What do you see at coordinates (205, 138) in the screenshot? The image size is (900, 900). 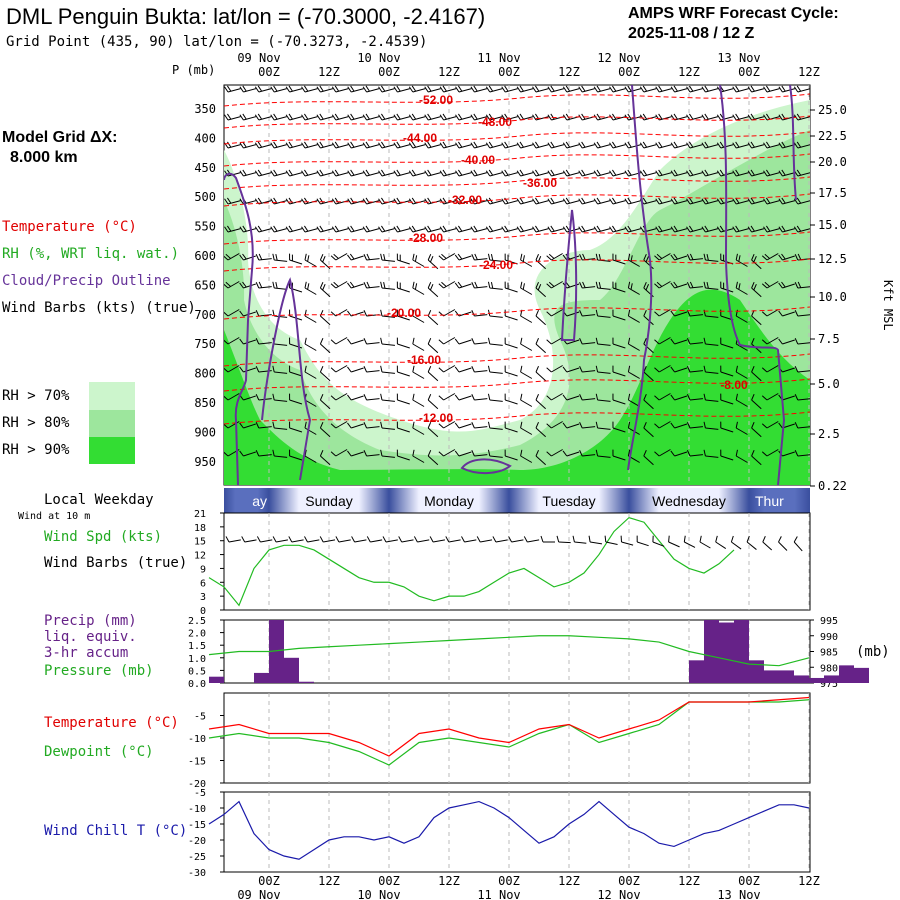 I see `pressure-tick-label: 400` at bounding box center [205, 138].